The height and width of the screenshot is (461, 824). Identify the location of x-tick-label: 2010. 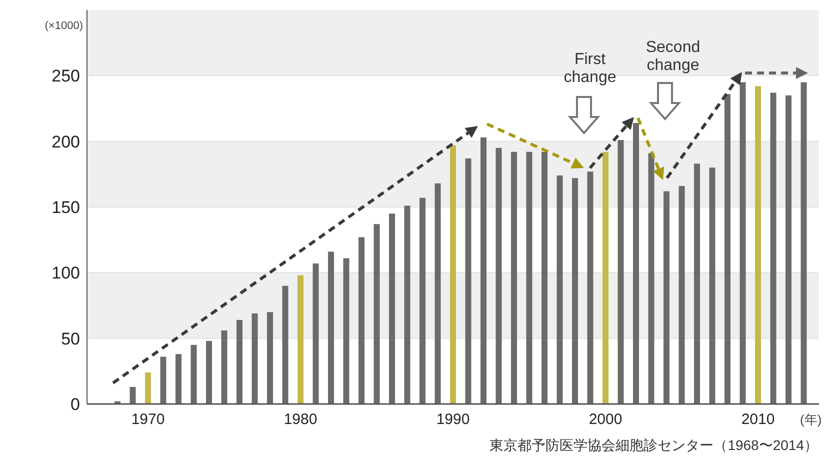
(758, 419).